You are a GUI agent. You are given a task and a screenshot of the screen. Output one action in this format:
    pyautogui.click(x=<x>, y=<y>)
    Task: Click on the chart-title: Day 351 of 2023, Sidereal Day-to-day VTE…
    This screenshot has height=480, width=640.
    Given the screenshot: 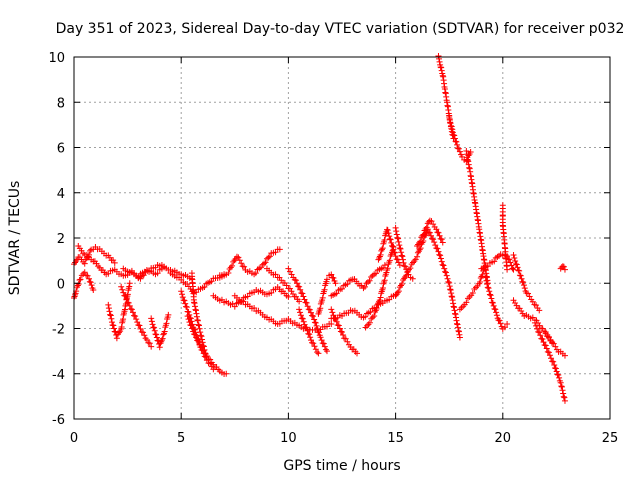 What is the action you would take?
    pyautogui.click(x=340, y=29)
    